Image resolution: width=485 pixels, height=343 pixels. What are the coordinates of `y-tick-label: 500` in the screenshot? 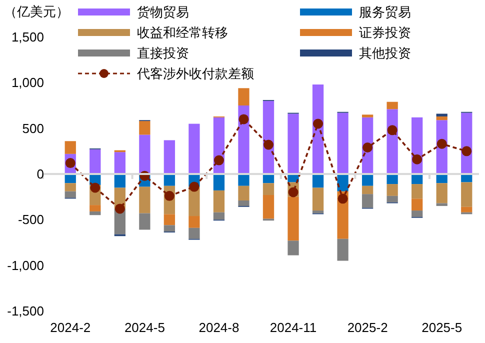 It's located at (33, 128).